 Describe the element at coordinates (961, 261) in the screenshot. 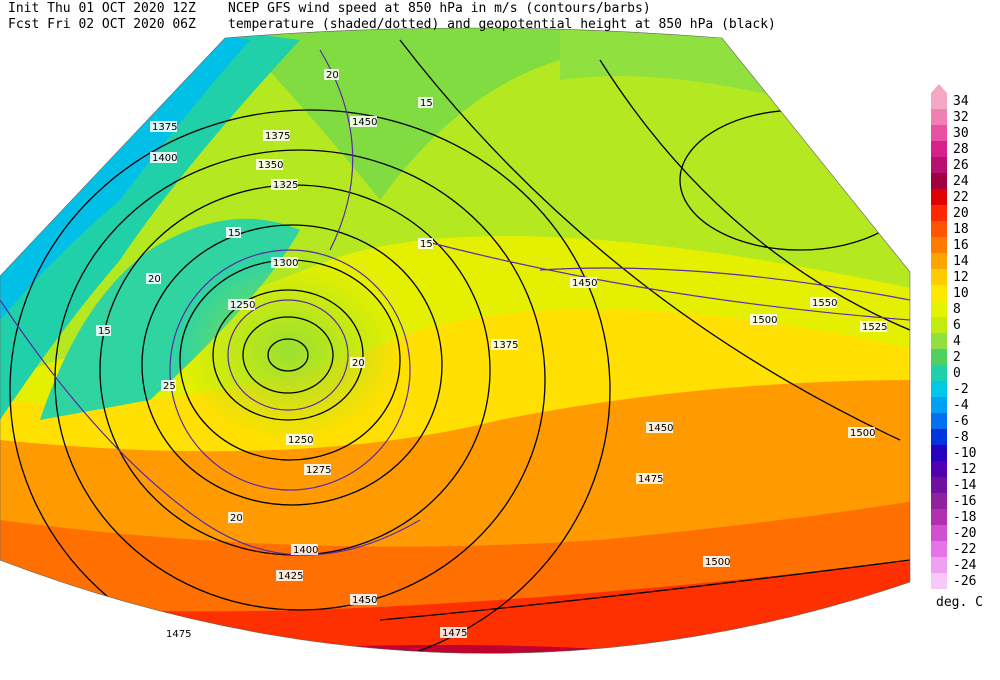

I see `colorbar-label: 14` at that location.